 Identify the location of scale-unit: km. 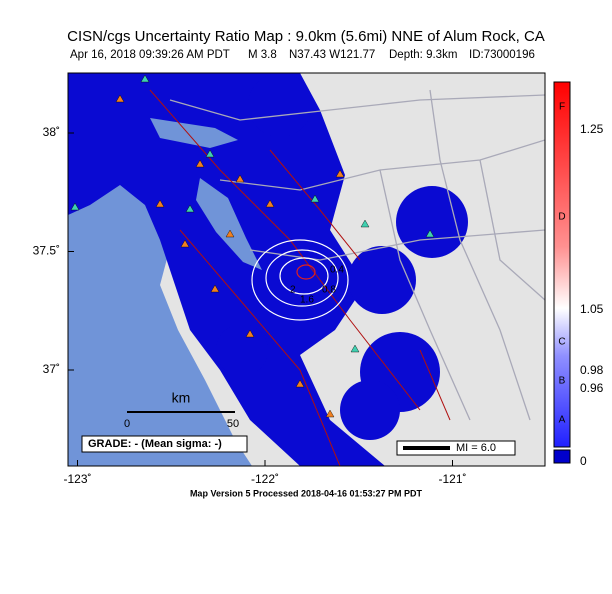
(181, 398).